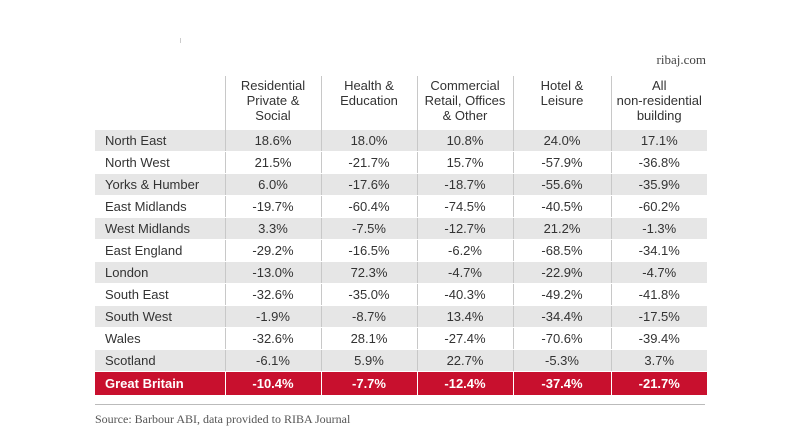  I want to click on table-cell: -55.6%, so click(561, 184).